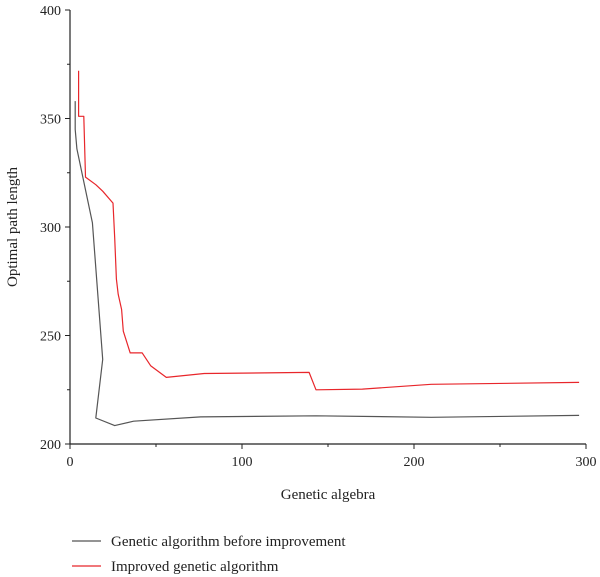 The image size is (600, 577). Describe the element at coordinates (50, 337) in the screenshot. I see `y-tick-label: 250` at that location.